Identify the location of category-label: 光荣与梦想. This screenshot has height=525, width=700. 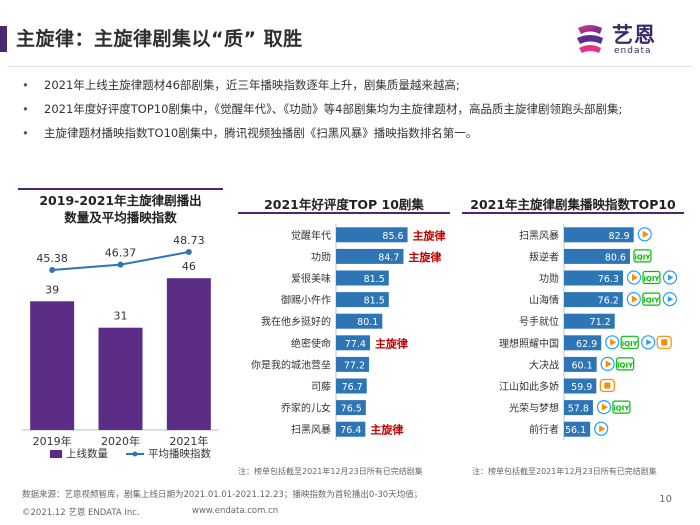
(534, 408).